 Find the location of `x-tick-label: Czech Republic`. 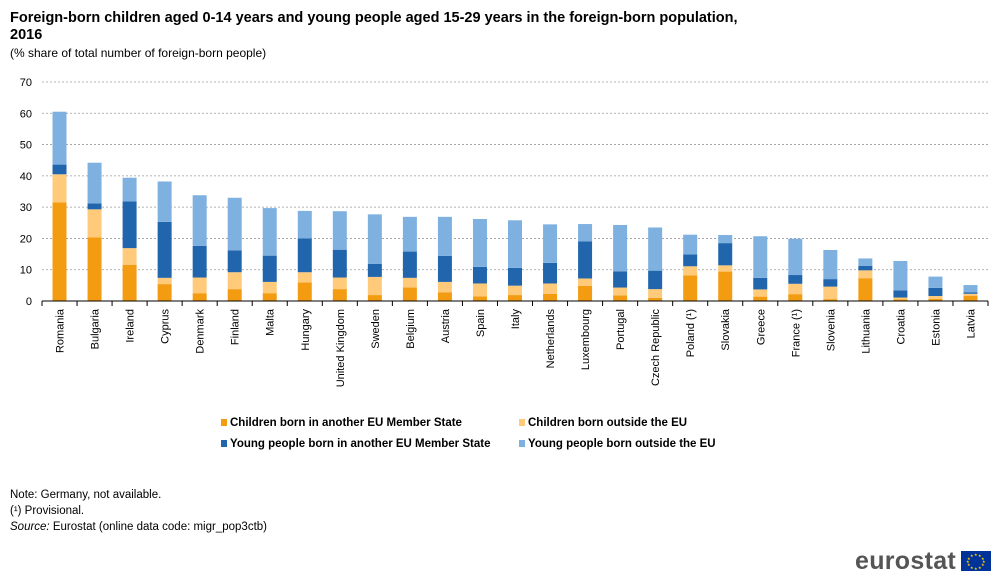

x-tick-label: Czech Republic is located at coordinates (656, 348).